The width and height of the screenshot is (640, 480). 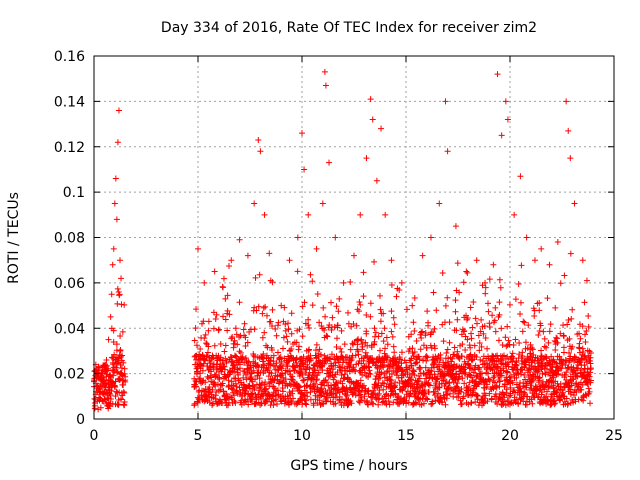 I want to click on y-axis-title: ROTI / TECUs, so click(x=14, y=238).